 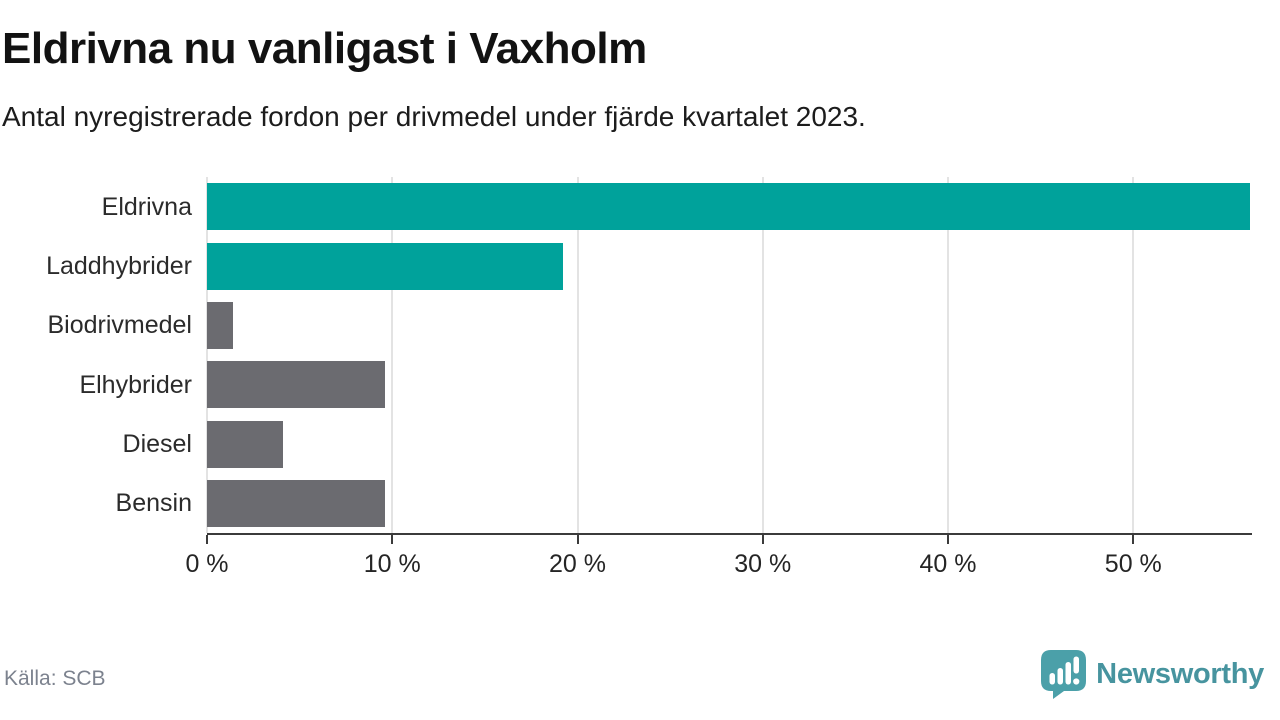 What do you see at coordinates (153, 503) in the screenshot?
I see `category-label: Bensin` at bounding box center [153, 503].